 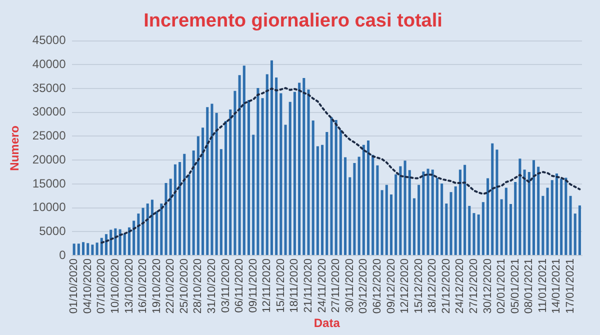 What do you see at coordinates (293, 21) in the screenshot?
I see `chart-title: Incremento giornaliero casi totali` at bounding box center [293, 21].